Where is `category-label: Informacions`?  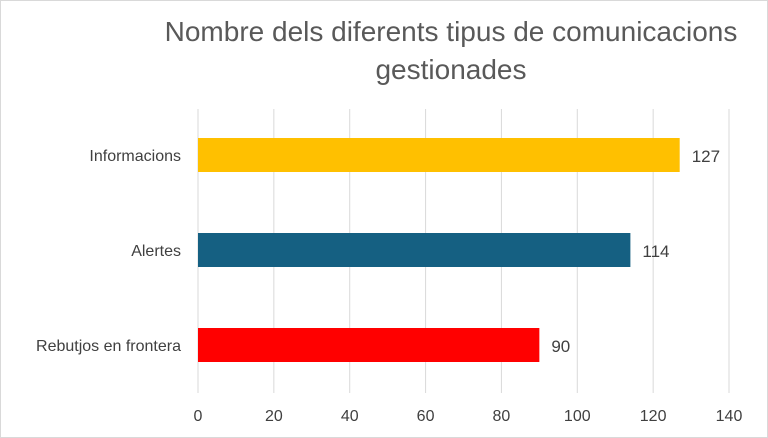 category-label: Informacions is located at coordinates (135, 156).